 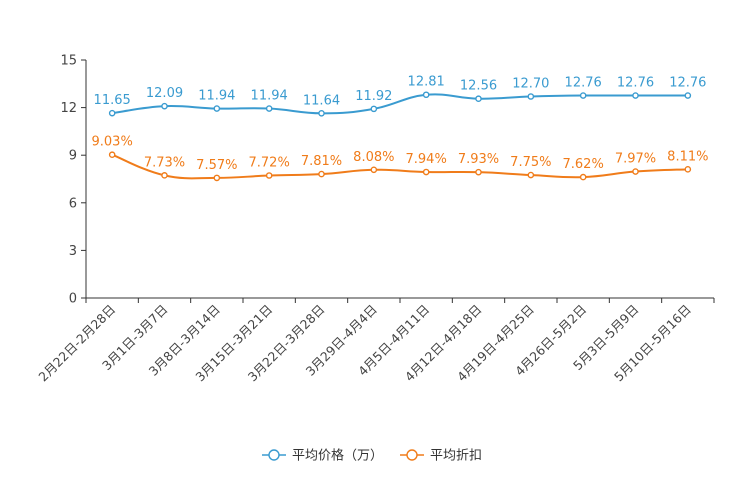 I want to click on legend-item-avg-price: 平均价格（万）, so click(x=322, y=456).